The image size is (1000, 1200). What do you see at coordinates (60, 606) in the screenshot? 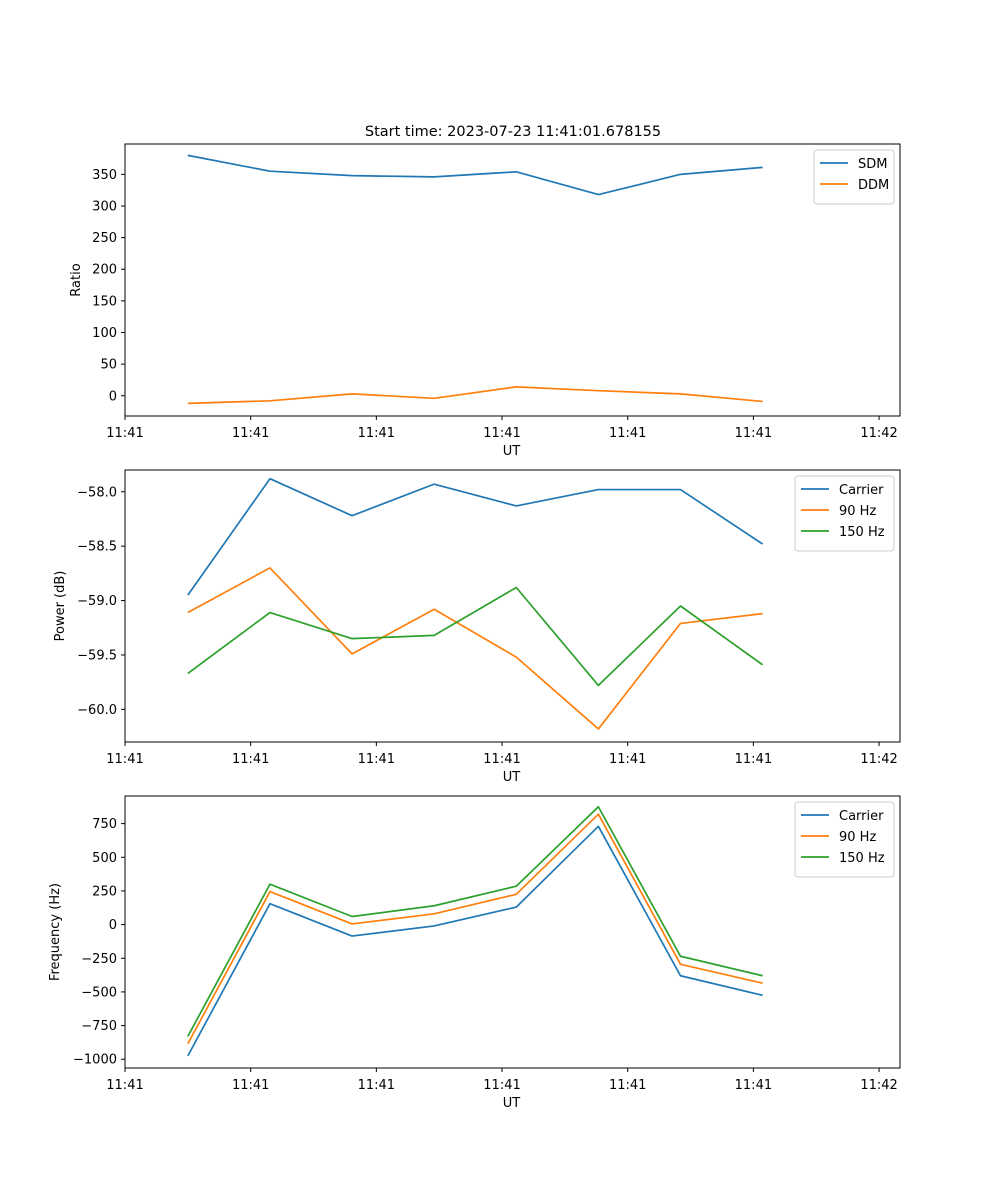
I see `y-axis-label: Power (dB)` at bounding box center [60, 606].